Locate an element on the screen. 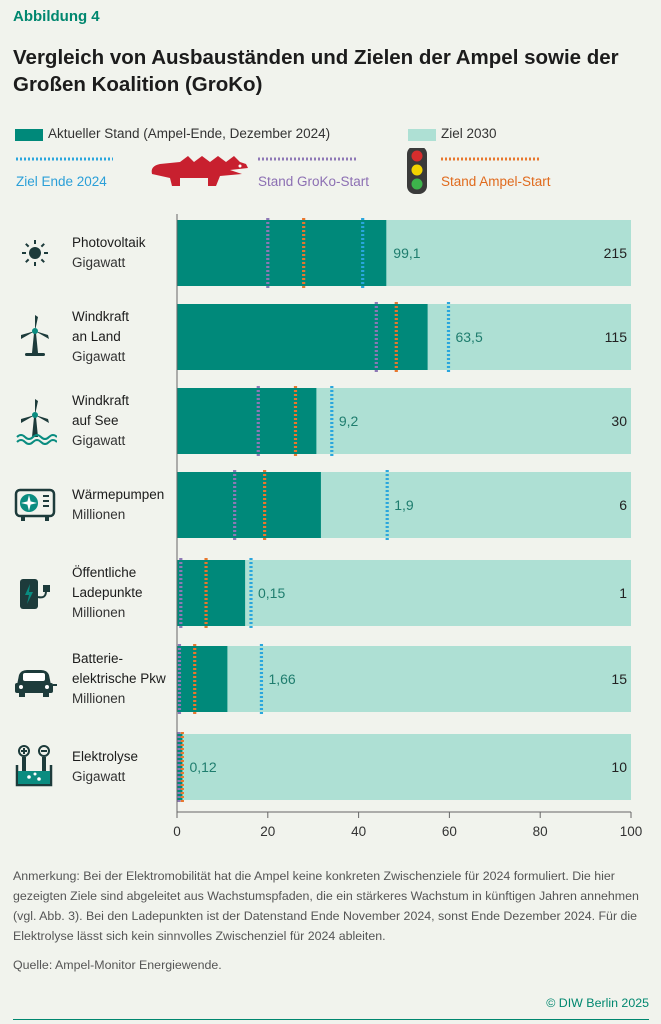  category-name: Elektrolyse is located at coordinates (105, 756).